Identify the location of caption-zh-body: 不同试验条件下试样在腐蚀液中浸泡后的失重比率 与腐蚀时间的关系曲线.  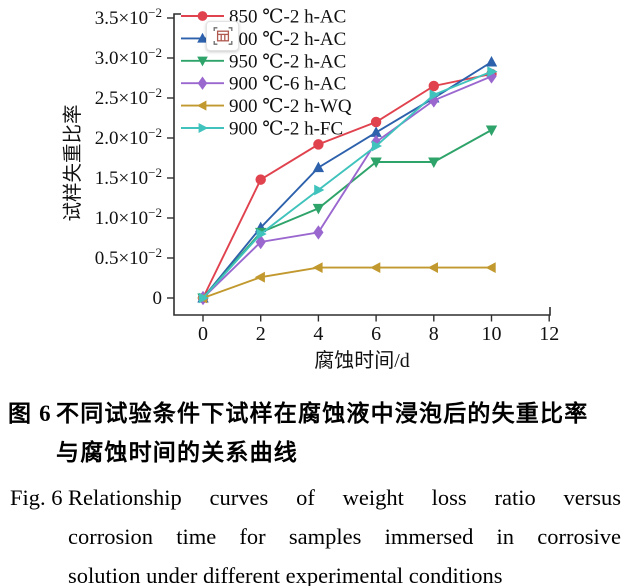
(342, 433).